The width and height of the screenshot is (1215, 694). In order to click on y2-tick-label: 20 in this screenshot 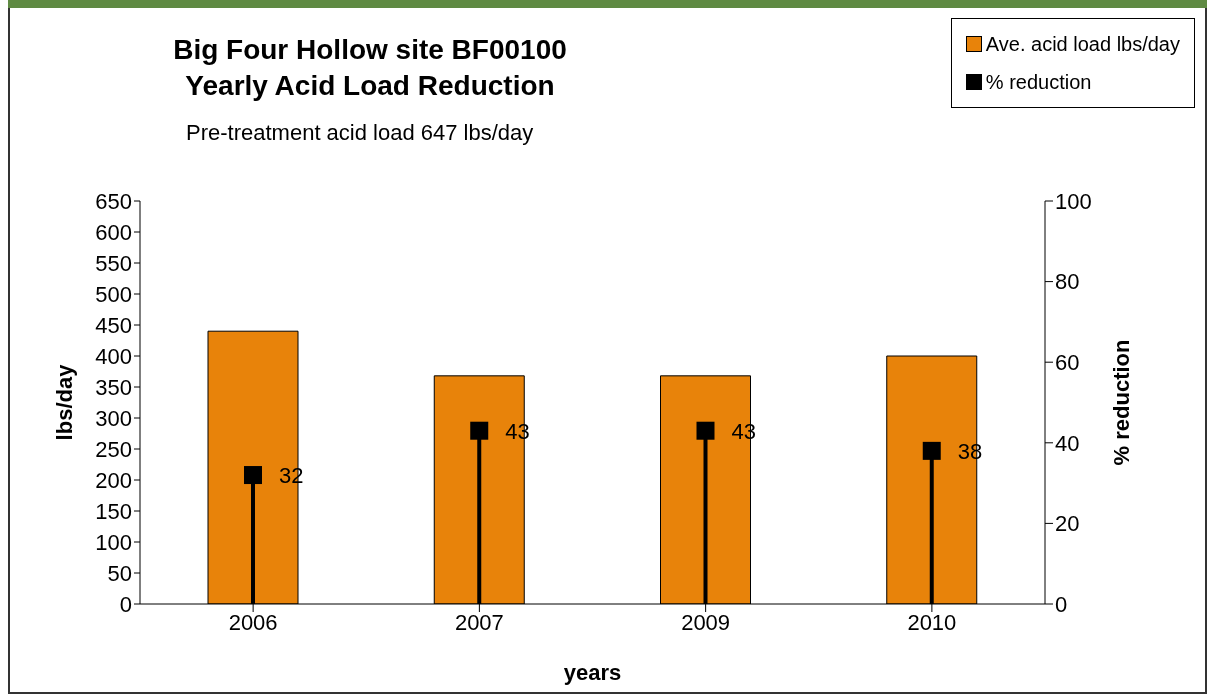, I will do `click(1067, 524)`.